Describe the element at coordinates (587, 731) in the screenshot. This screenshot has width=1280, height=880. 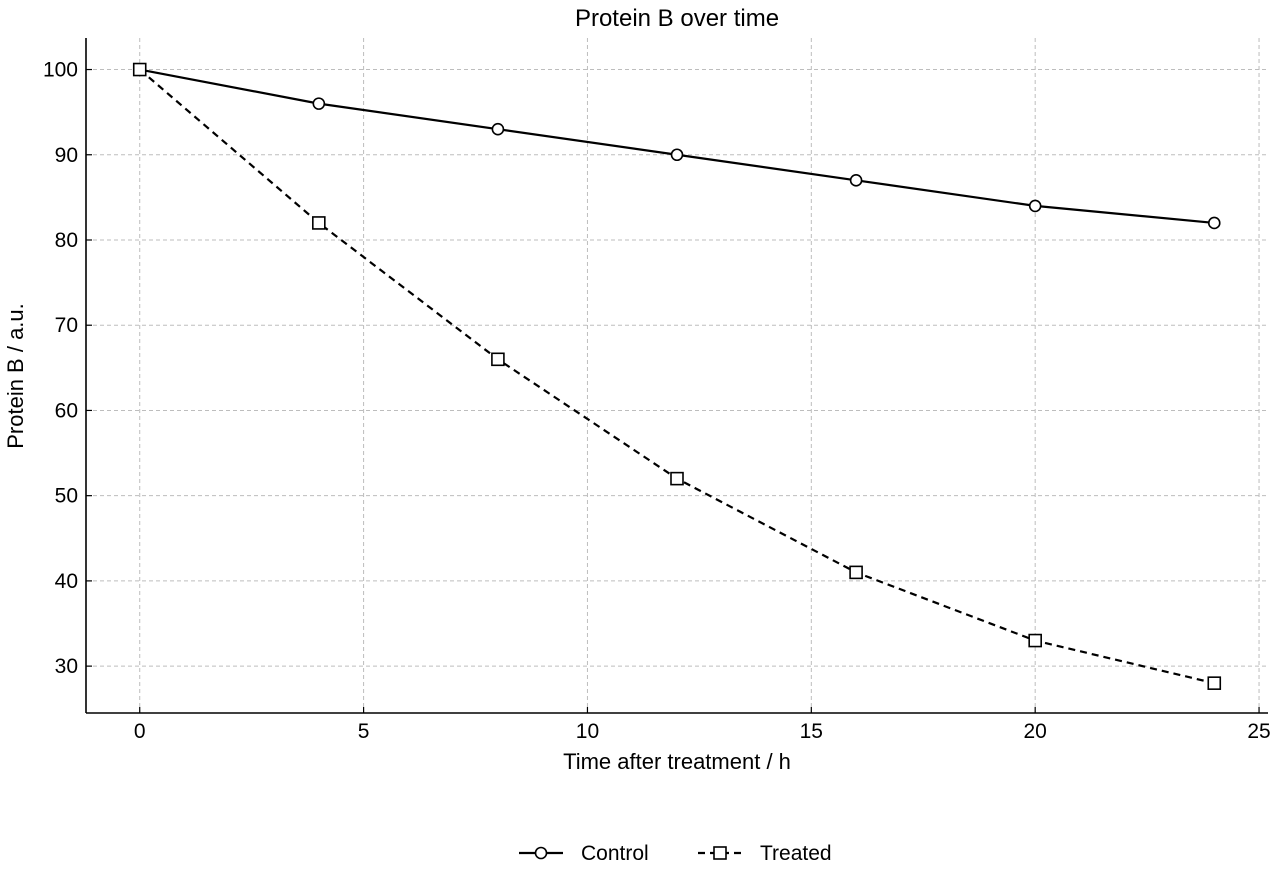
I see `x-tick-label: 10` at that location.